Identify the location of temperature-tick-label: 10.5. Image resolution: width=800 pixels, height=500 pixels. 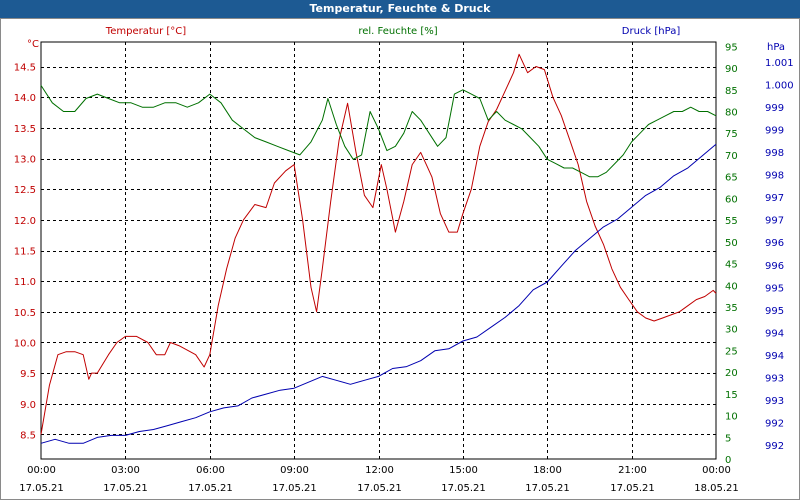
(25, 313).